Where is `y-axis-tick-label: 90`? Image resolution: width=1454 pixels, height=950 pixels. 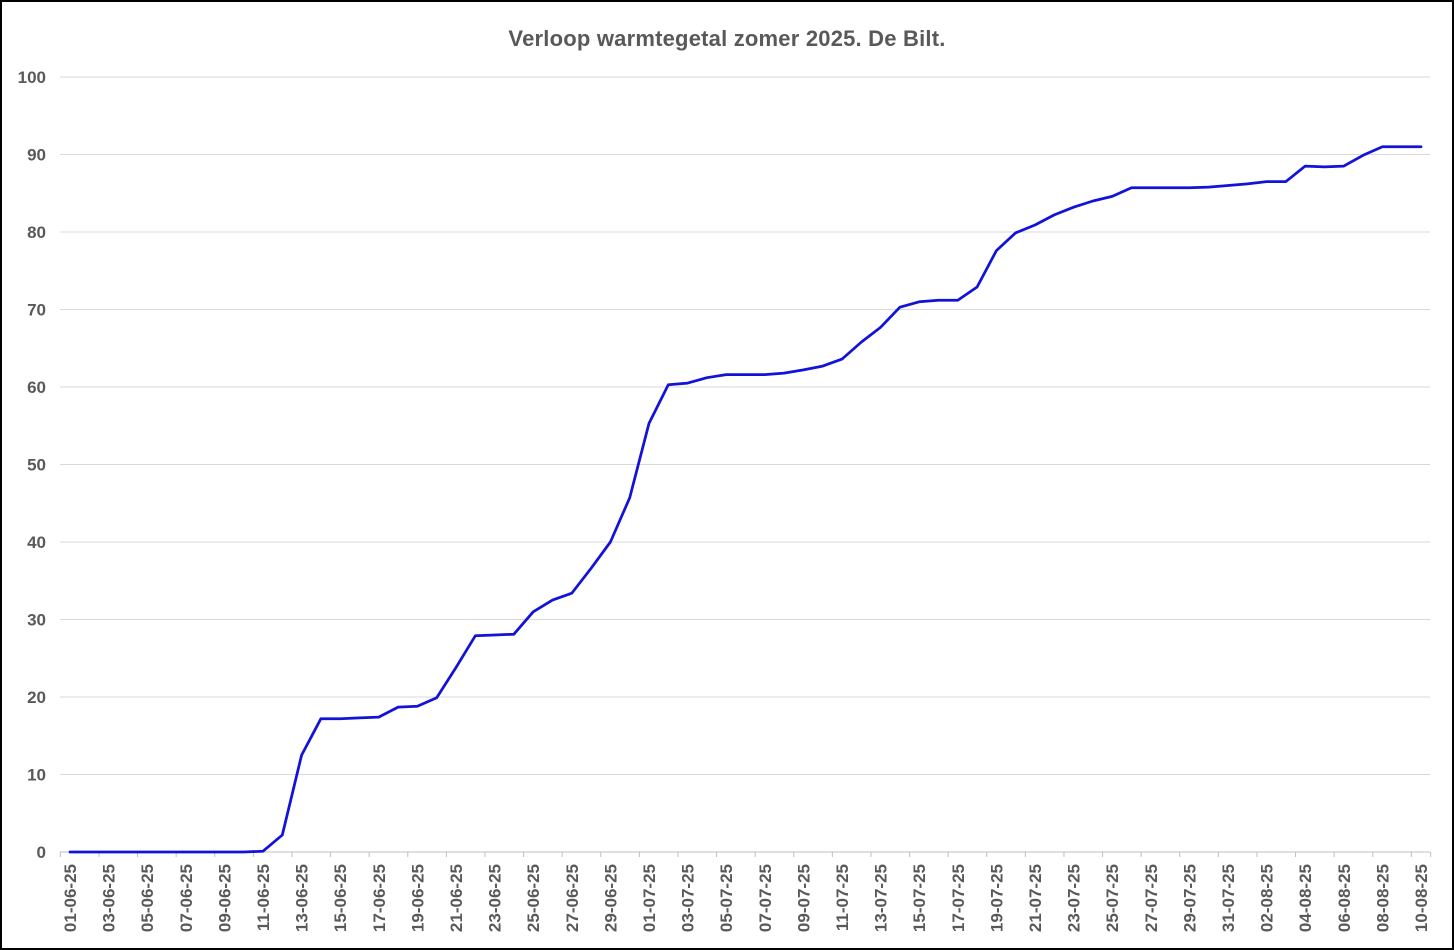
y-axis-tick-label: 90 is located at coordinates (36, 155).